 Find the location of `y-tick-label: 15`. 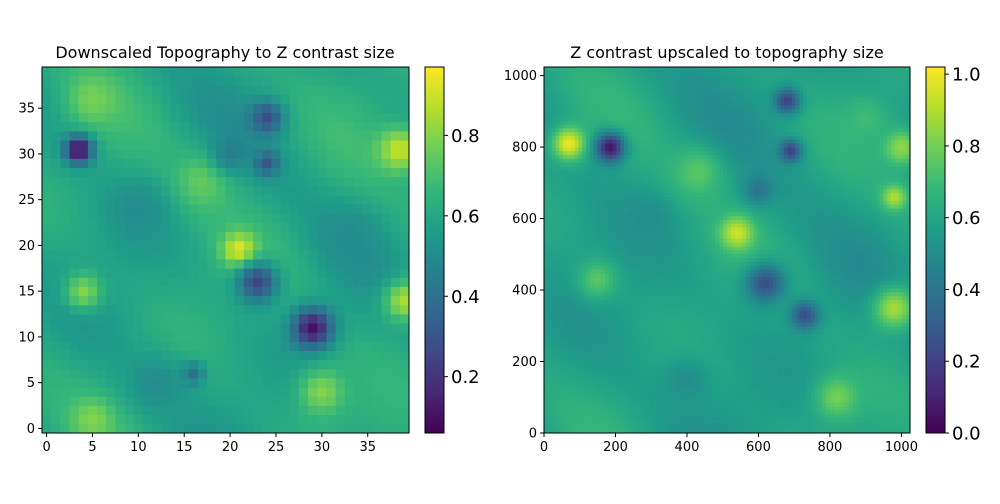

y-tick-label: 15 is located at coordinates (26, 292).